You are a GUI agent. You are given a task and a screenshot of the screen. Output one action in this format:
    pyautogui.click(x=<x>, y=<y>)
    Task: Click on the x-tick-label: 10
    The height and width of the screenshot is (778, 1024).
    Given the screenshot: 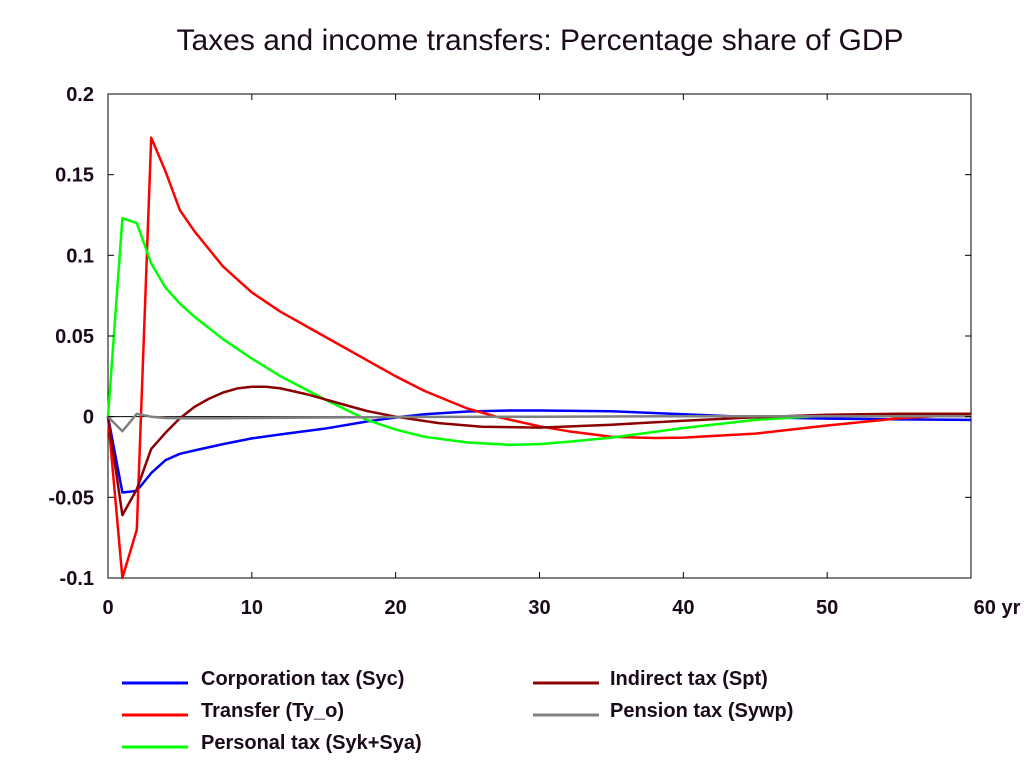 What is the action you would take?
    pyautogui.click(x=252, y=608)
    